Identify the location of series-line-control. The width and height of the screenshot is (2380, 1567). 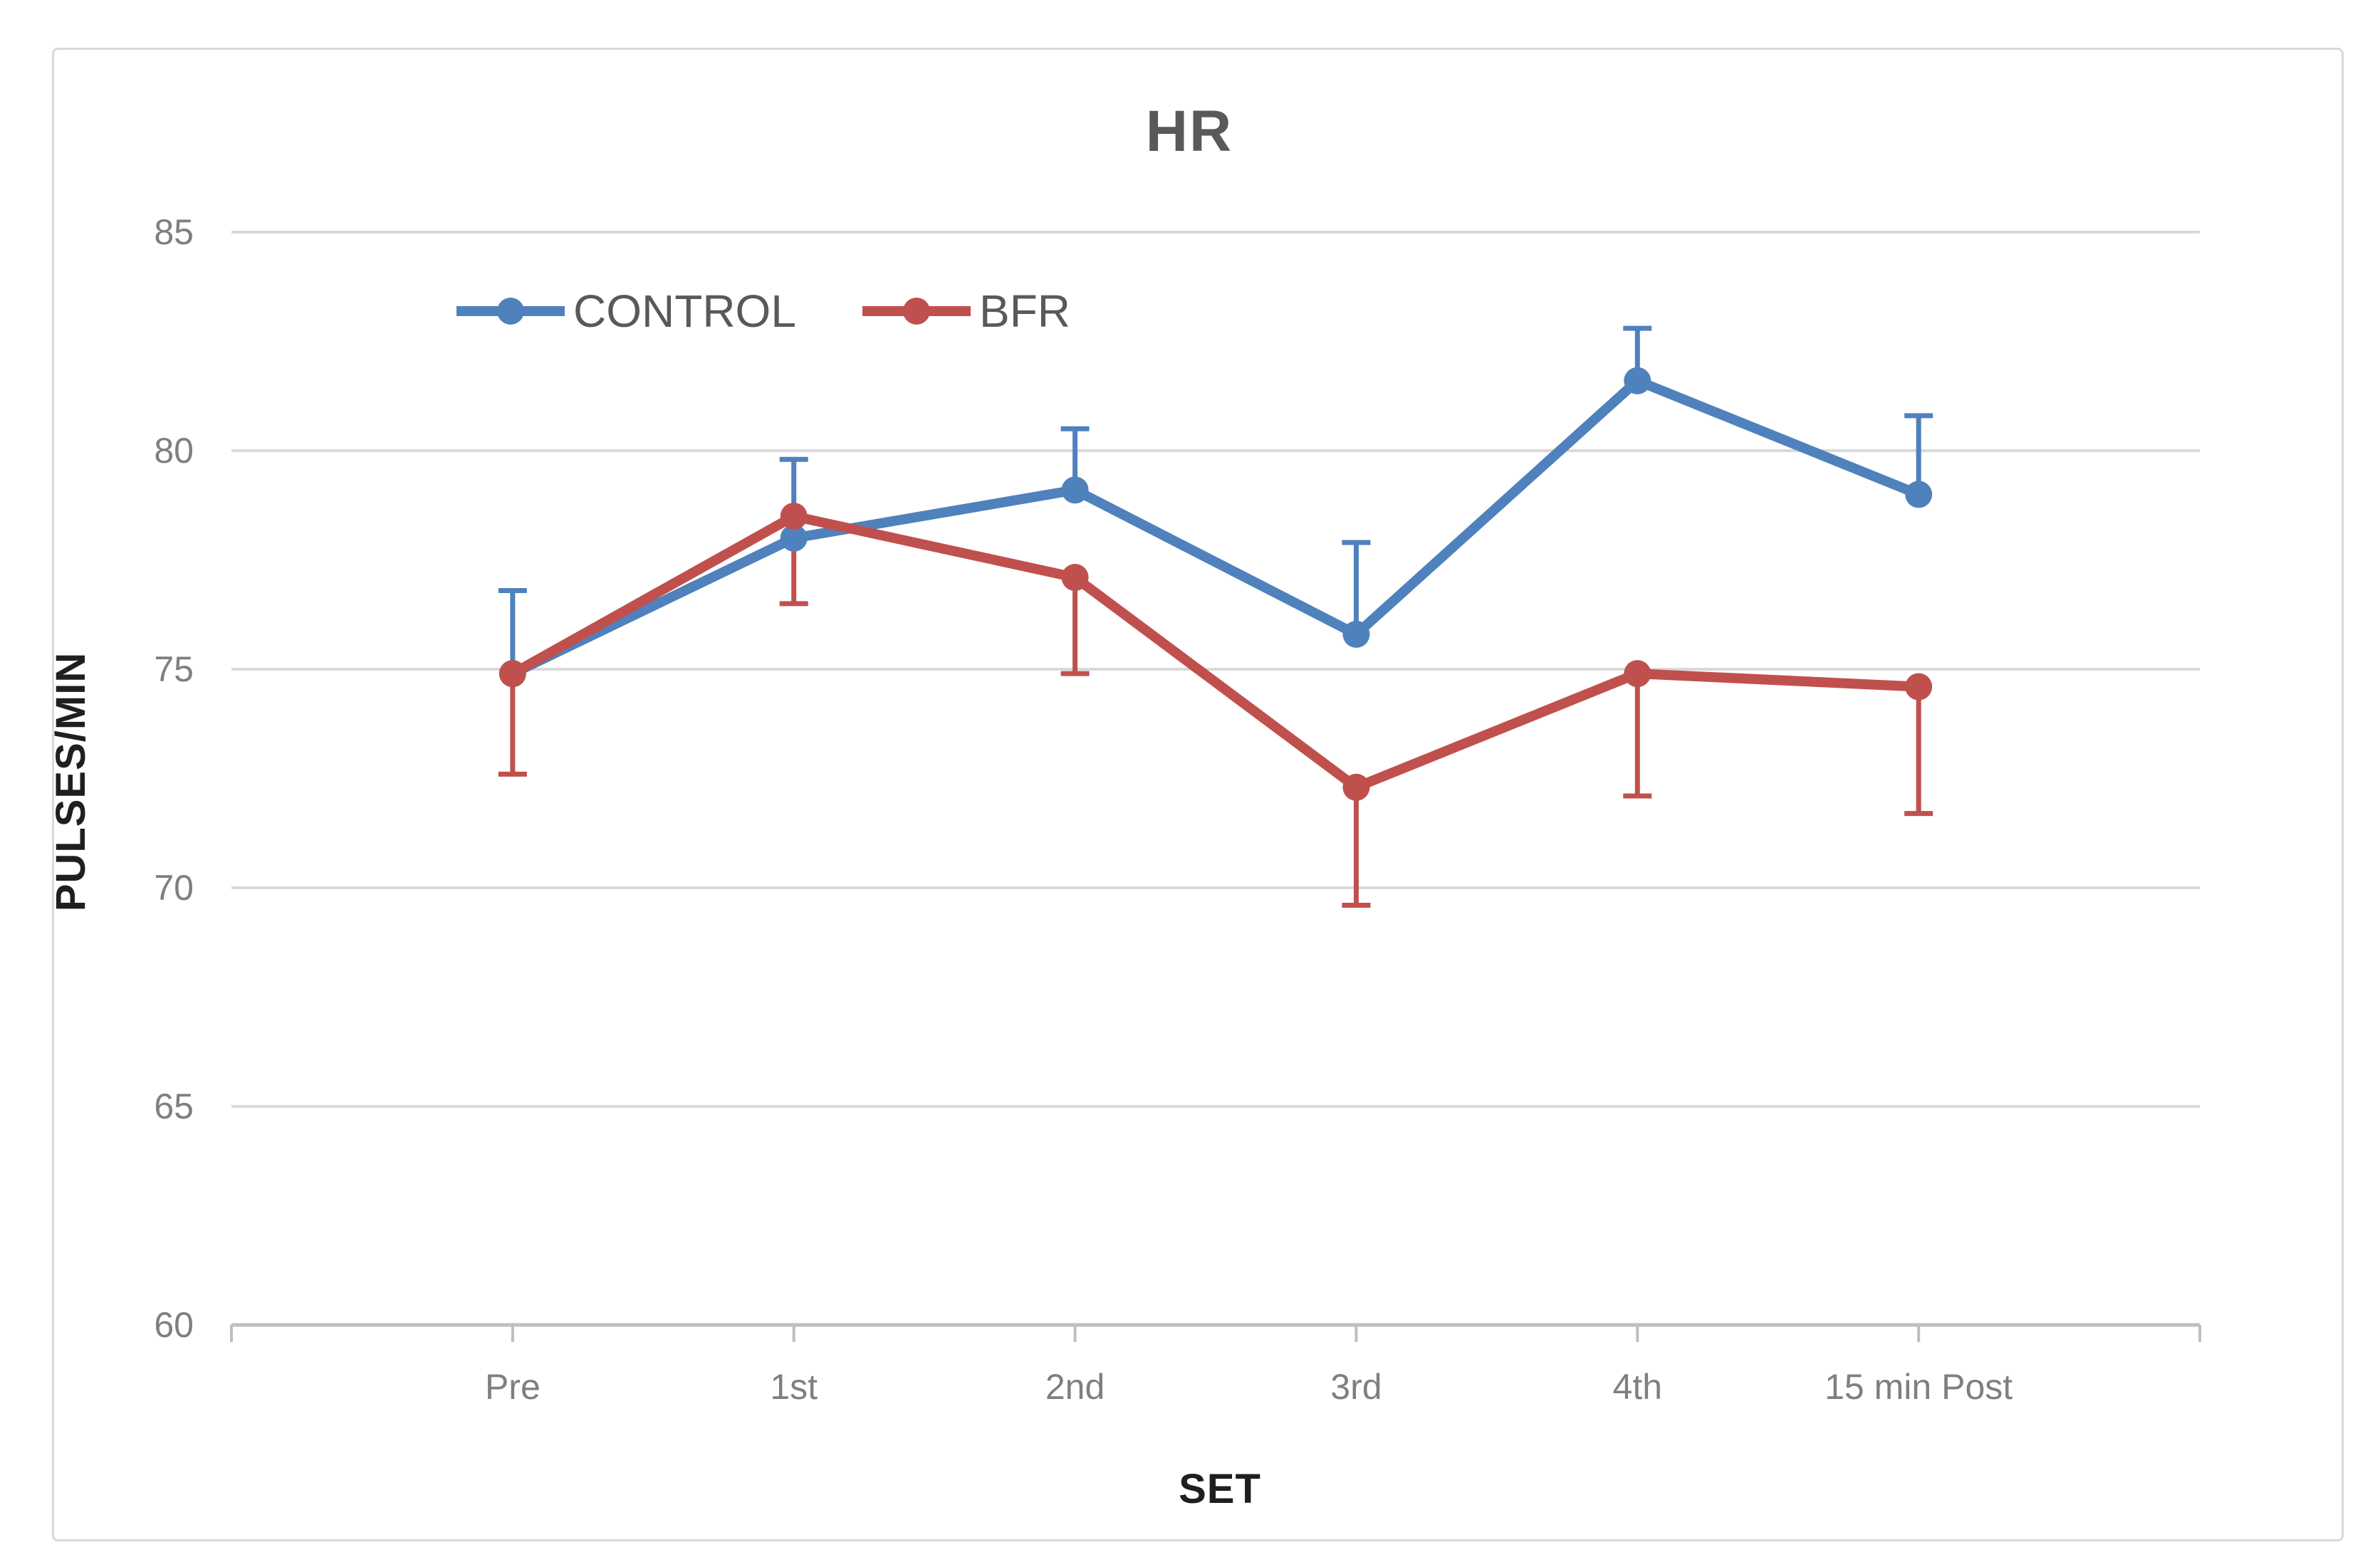
(1215, 527).